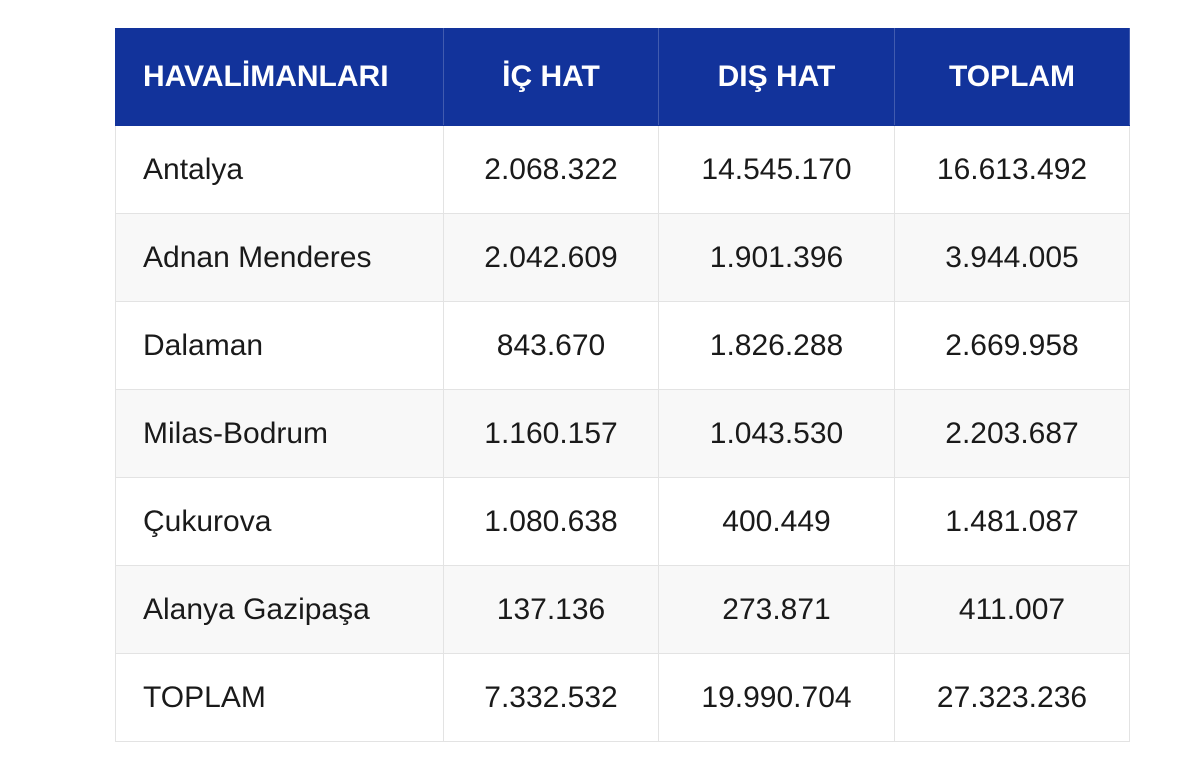  I want to click on table-row: TOPLAM 7.332.532 19.990.704 27.323.236, so click(622, 697).